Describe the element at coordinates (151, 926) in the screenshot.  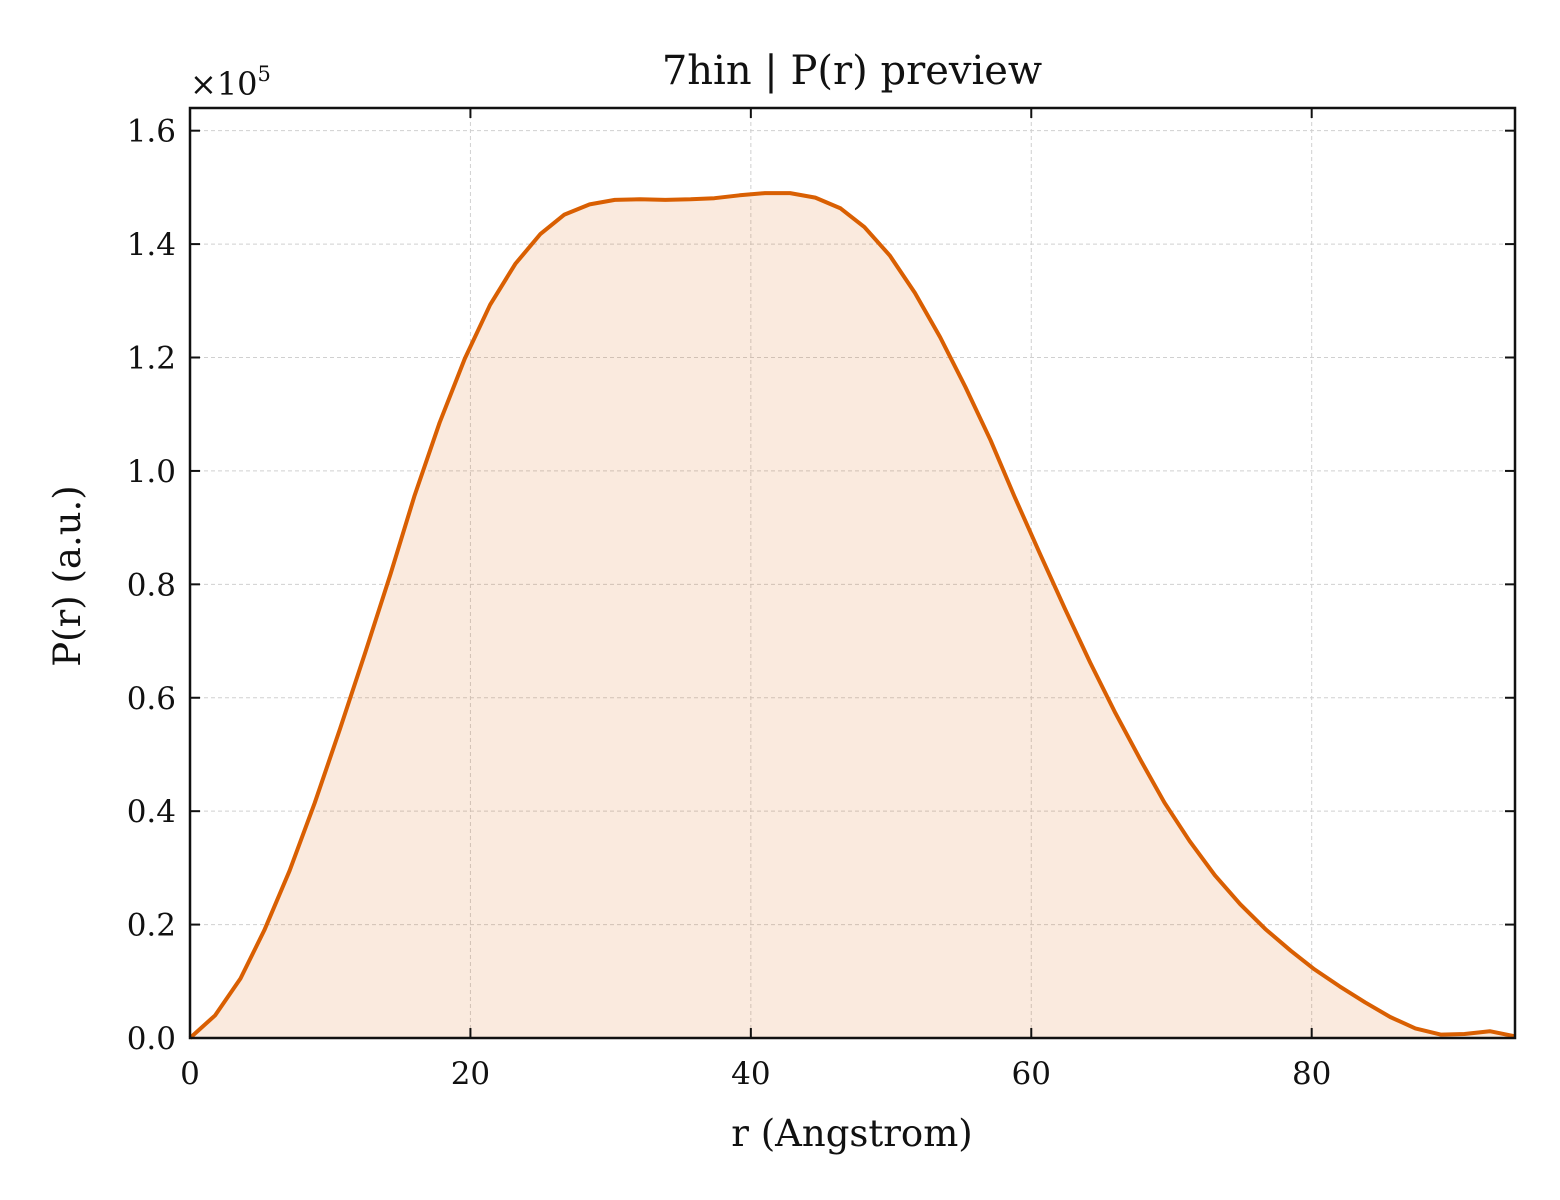
I see `y-tick-label: 0.2` at that location.